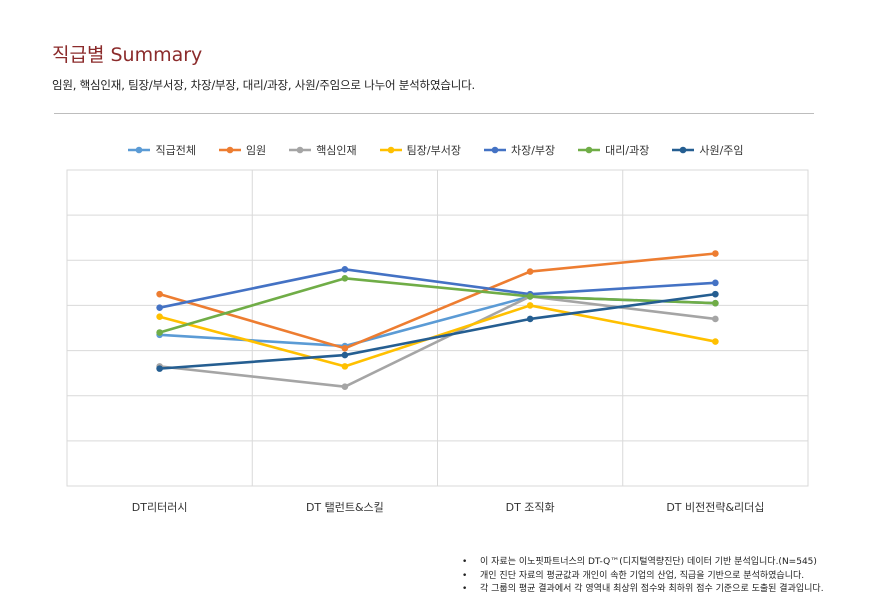 This screenshot has height=606, width=871. What do you see at coordinates (175, 150) in the screenshot?
I see `legend-label: 직급전체` at bounding box center [175, 150].